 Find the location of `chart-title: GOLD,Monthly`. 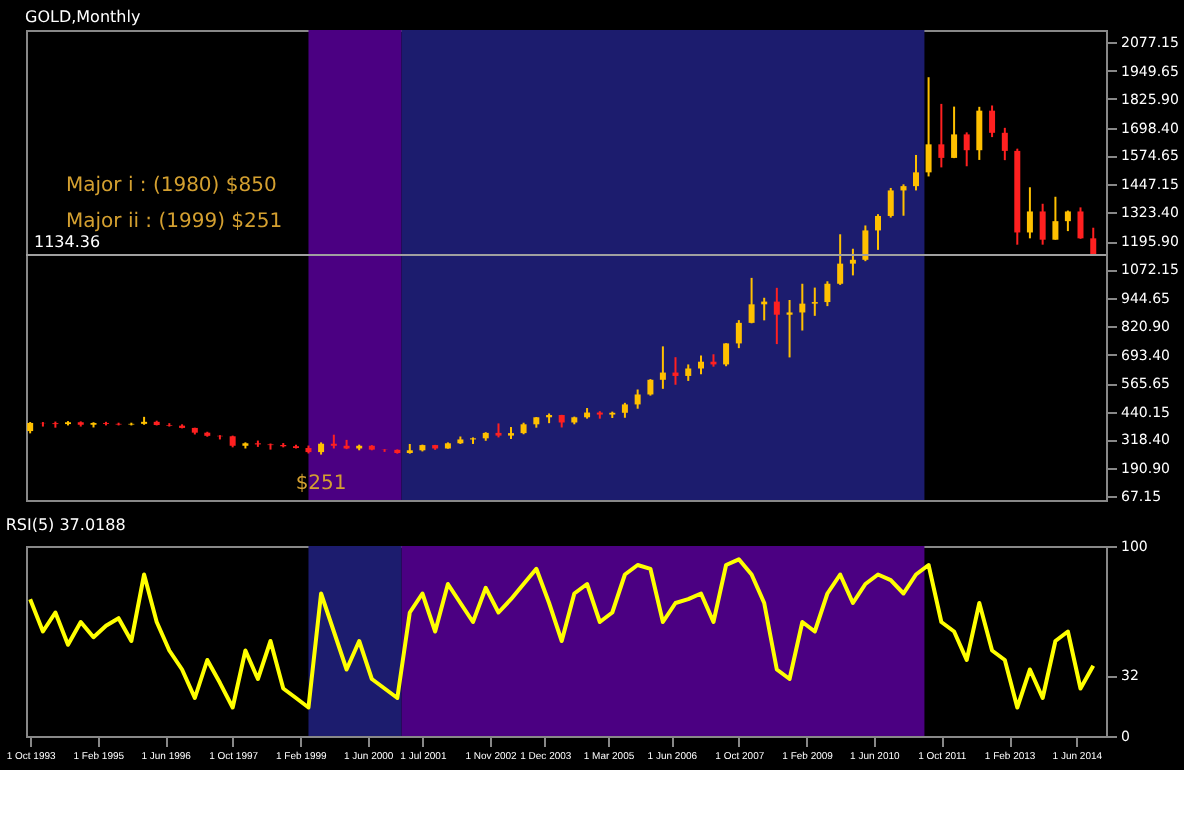

chart-title: GOLD,Monthly is located at coordinates (83, 17).